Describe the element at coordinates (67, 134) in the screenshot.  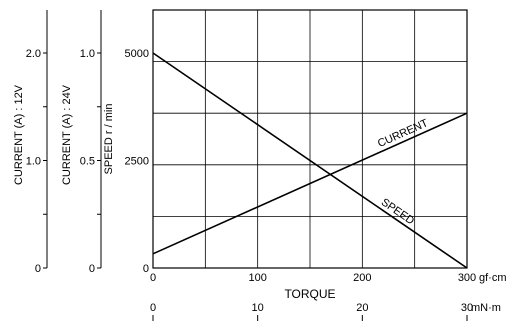
I see `current-24v-axis-label: CURRENT (A) : 24V` at that location.